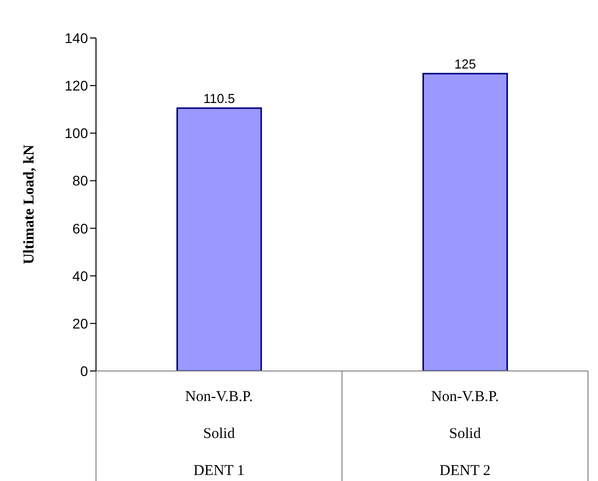 This screenshot has height=481, width=598. Describe the element at coordinates (465, 434) in the screenshot. I see `category-label: Non-V.B.P. Solid DENT 2` at that location.